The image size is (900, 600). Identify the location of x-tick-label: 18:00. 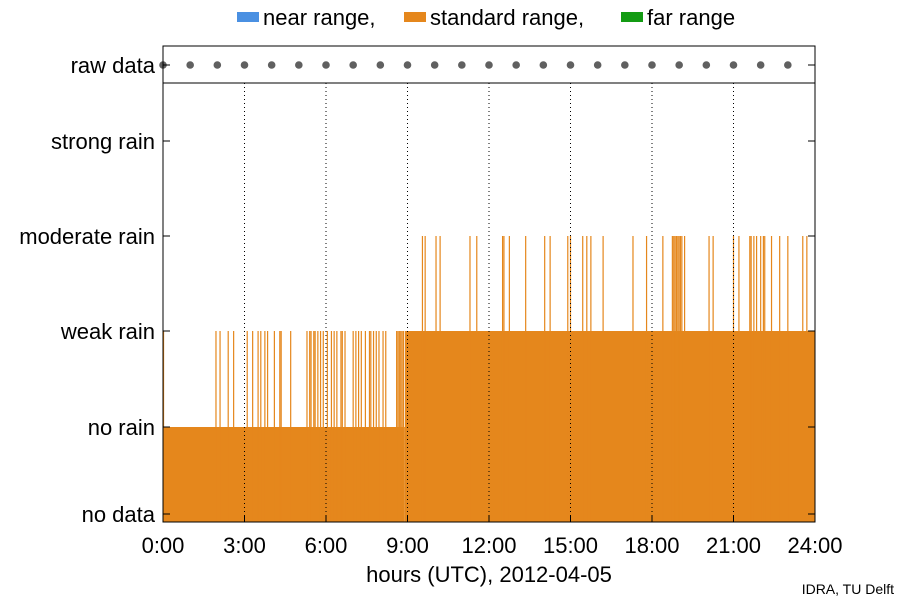
(651, 545).